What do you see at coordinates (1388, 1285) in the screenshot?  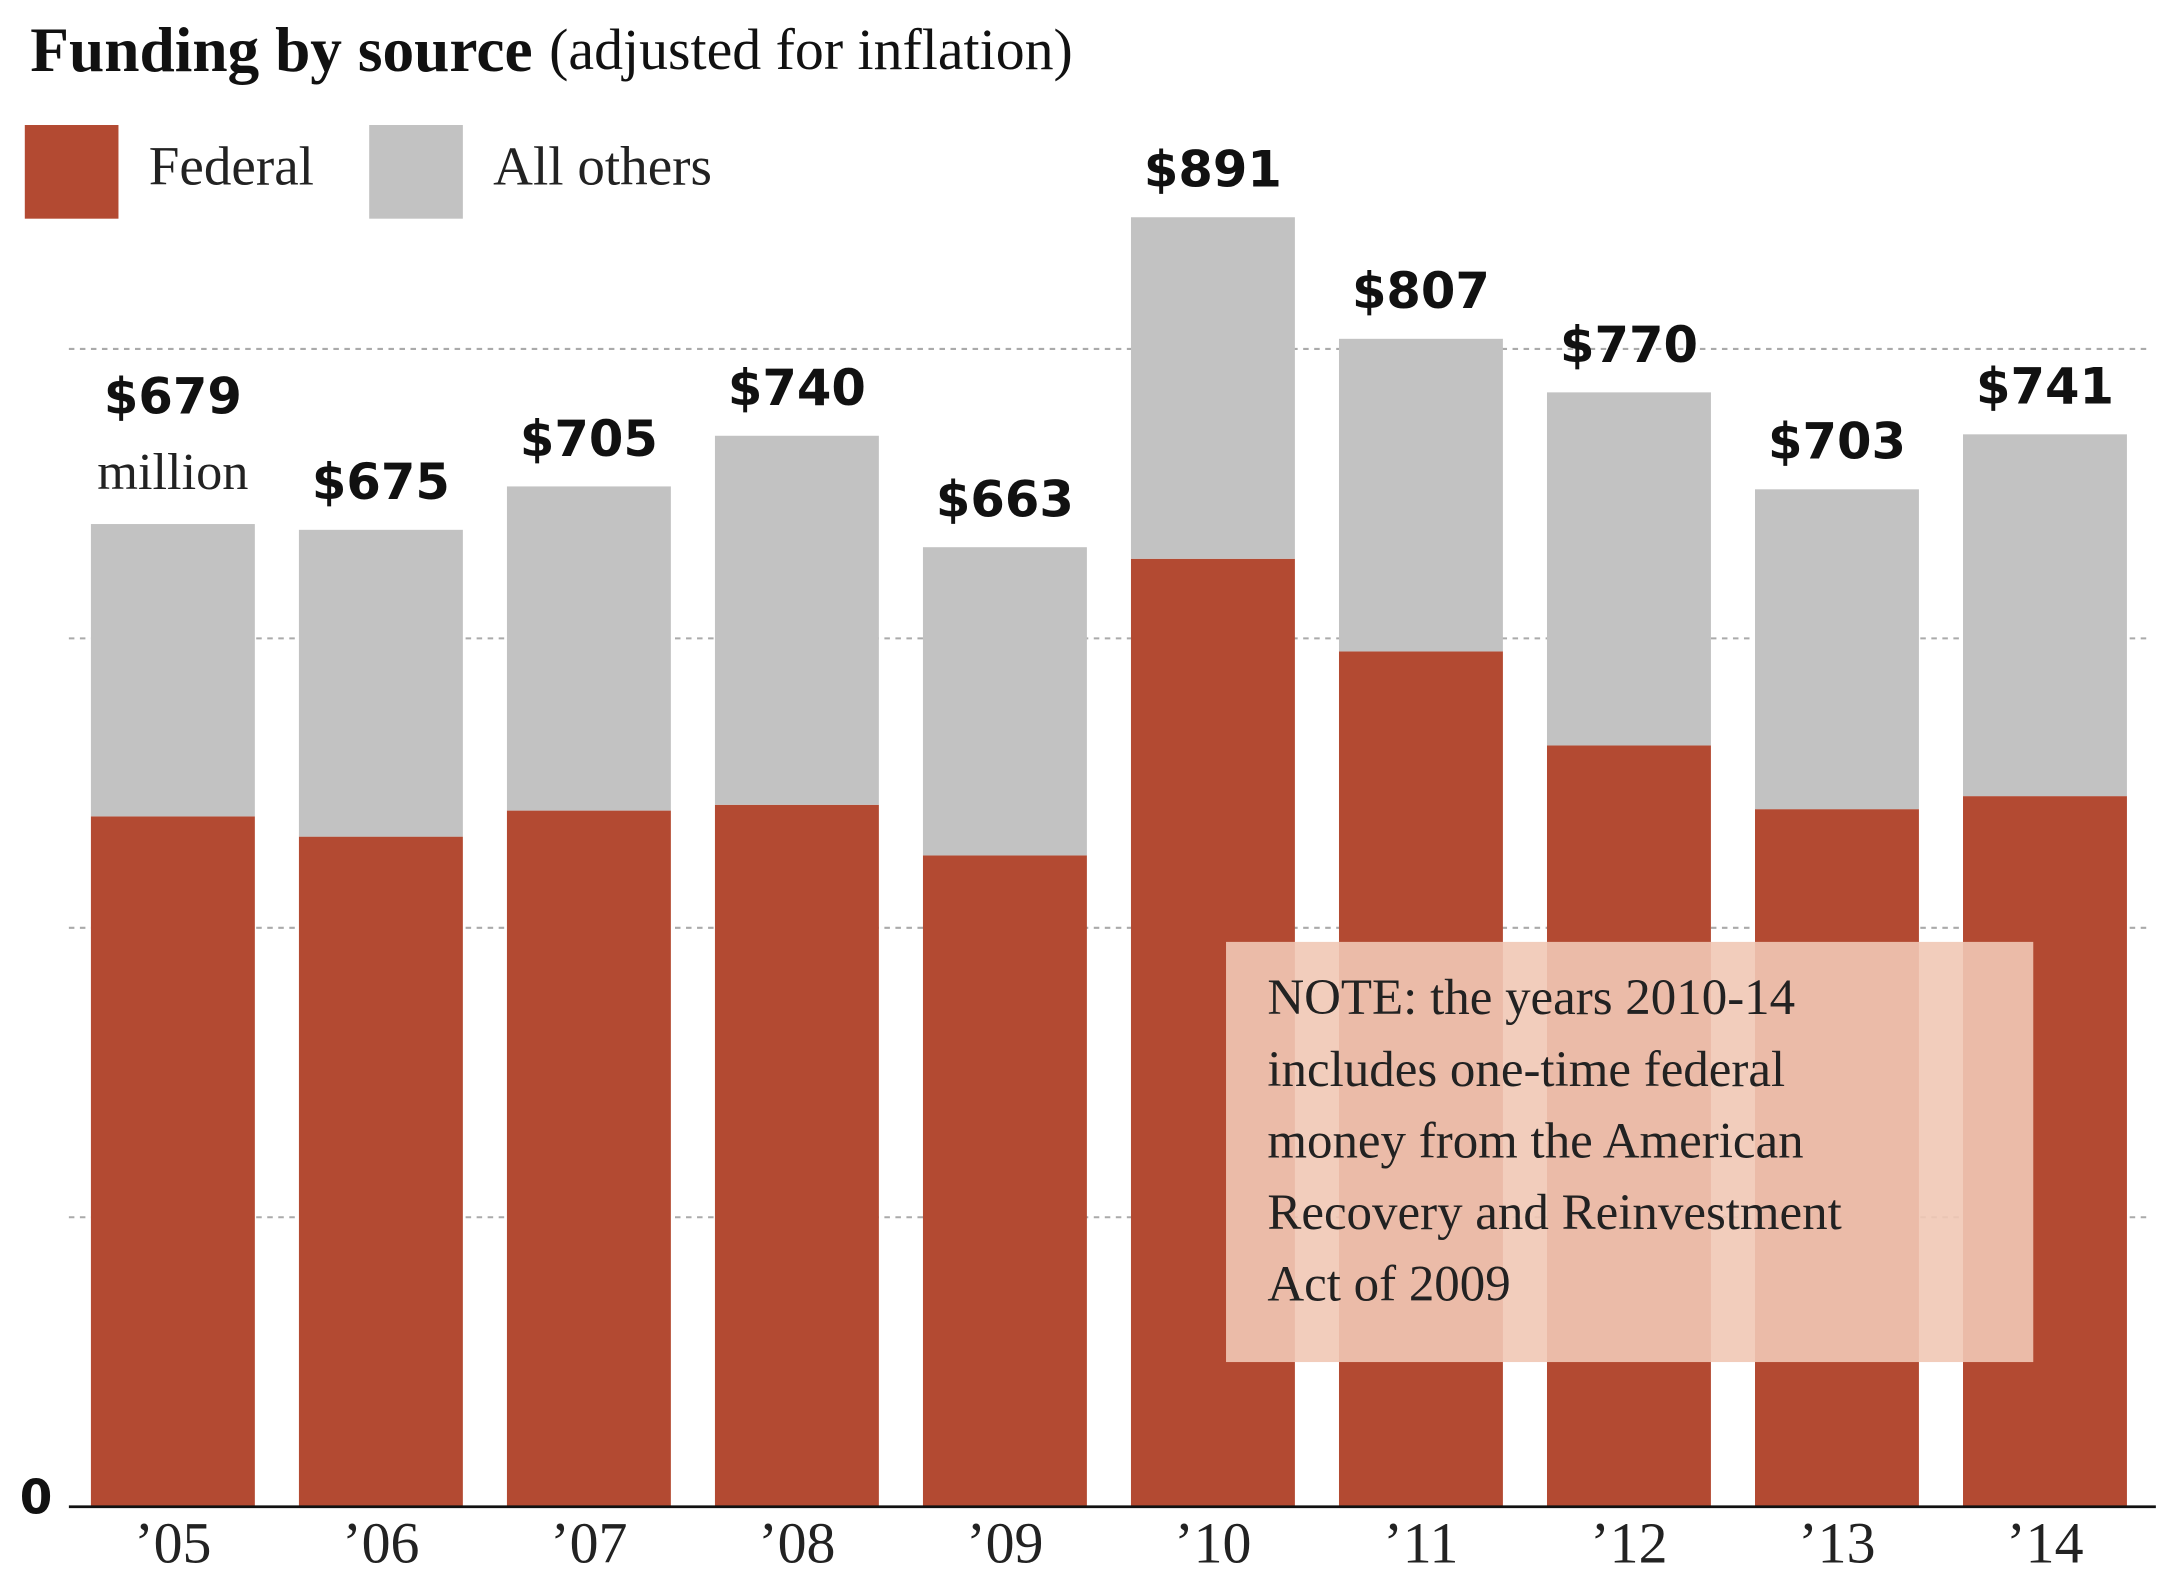 I see `note-text: Act of 2009` at bounding box center [1388, 1285].